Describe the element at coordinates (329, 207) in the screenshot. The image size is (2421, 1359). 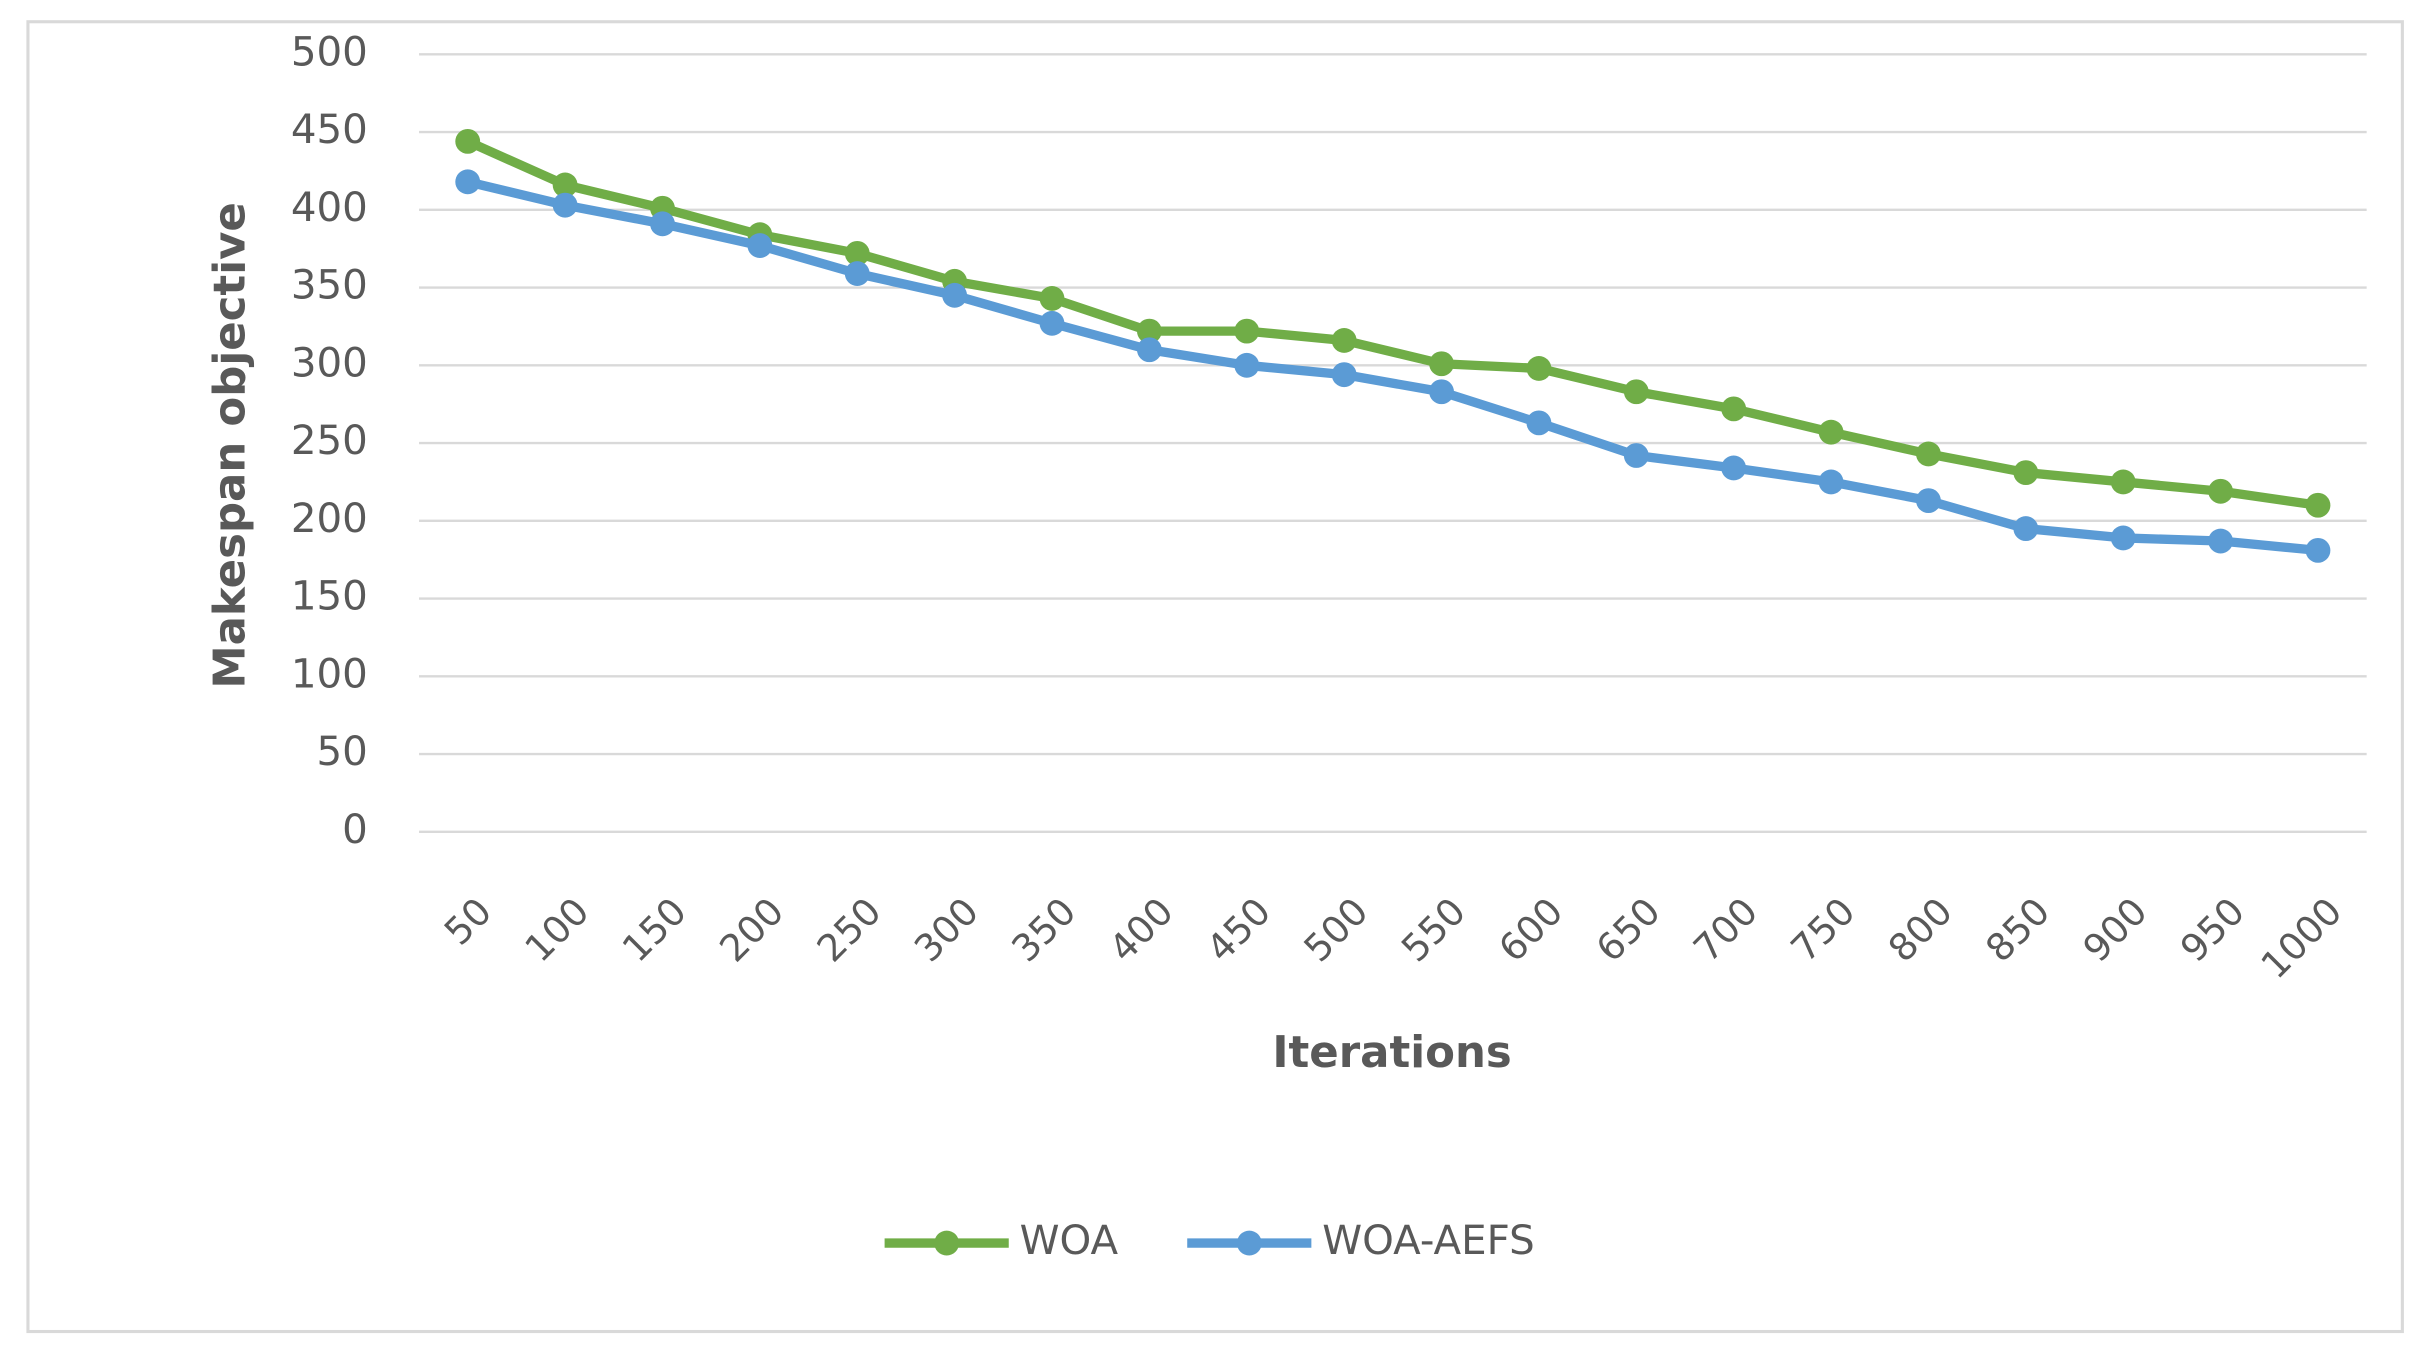
I see `y-tick-label: 400` at that location.